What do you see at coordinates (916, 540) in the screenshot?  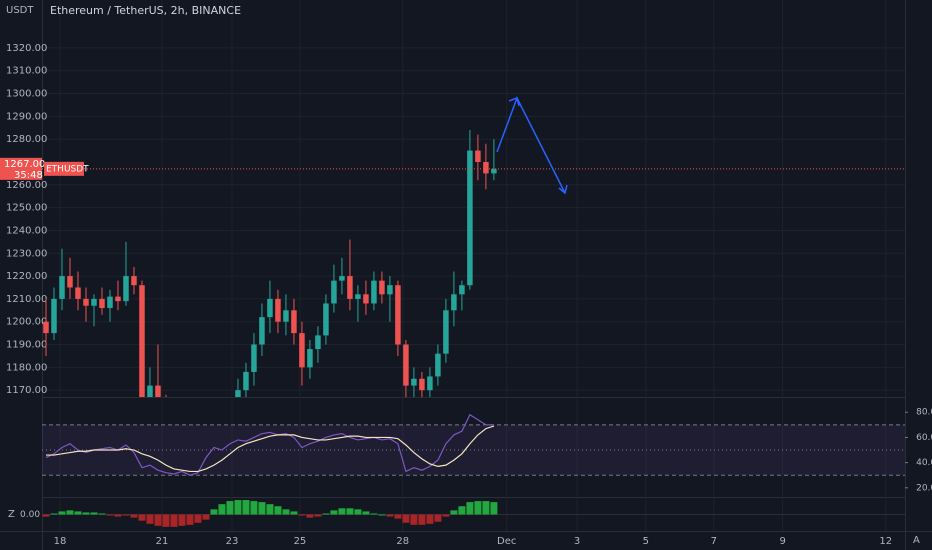 I see `tool-button: A` at bounding box center [916, 540].